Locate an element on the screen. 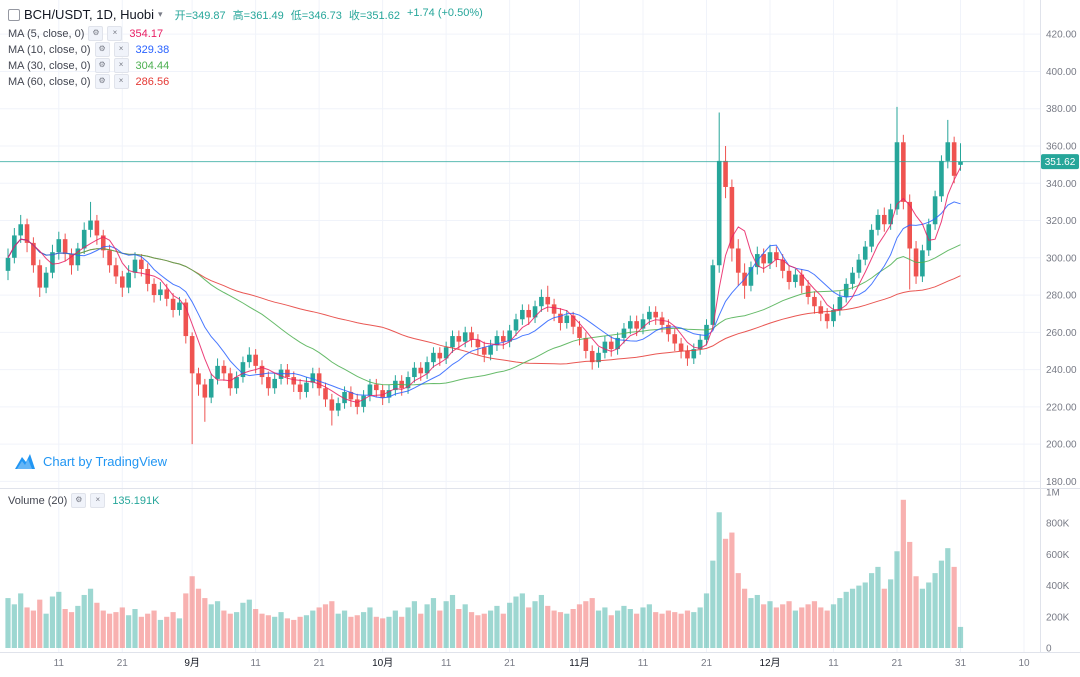 This screenshot has width=1080, height=677. tradingview-attribution: Chart by TradingView is located at coordinates (90, 461).